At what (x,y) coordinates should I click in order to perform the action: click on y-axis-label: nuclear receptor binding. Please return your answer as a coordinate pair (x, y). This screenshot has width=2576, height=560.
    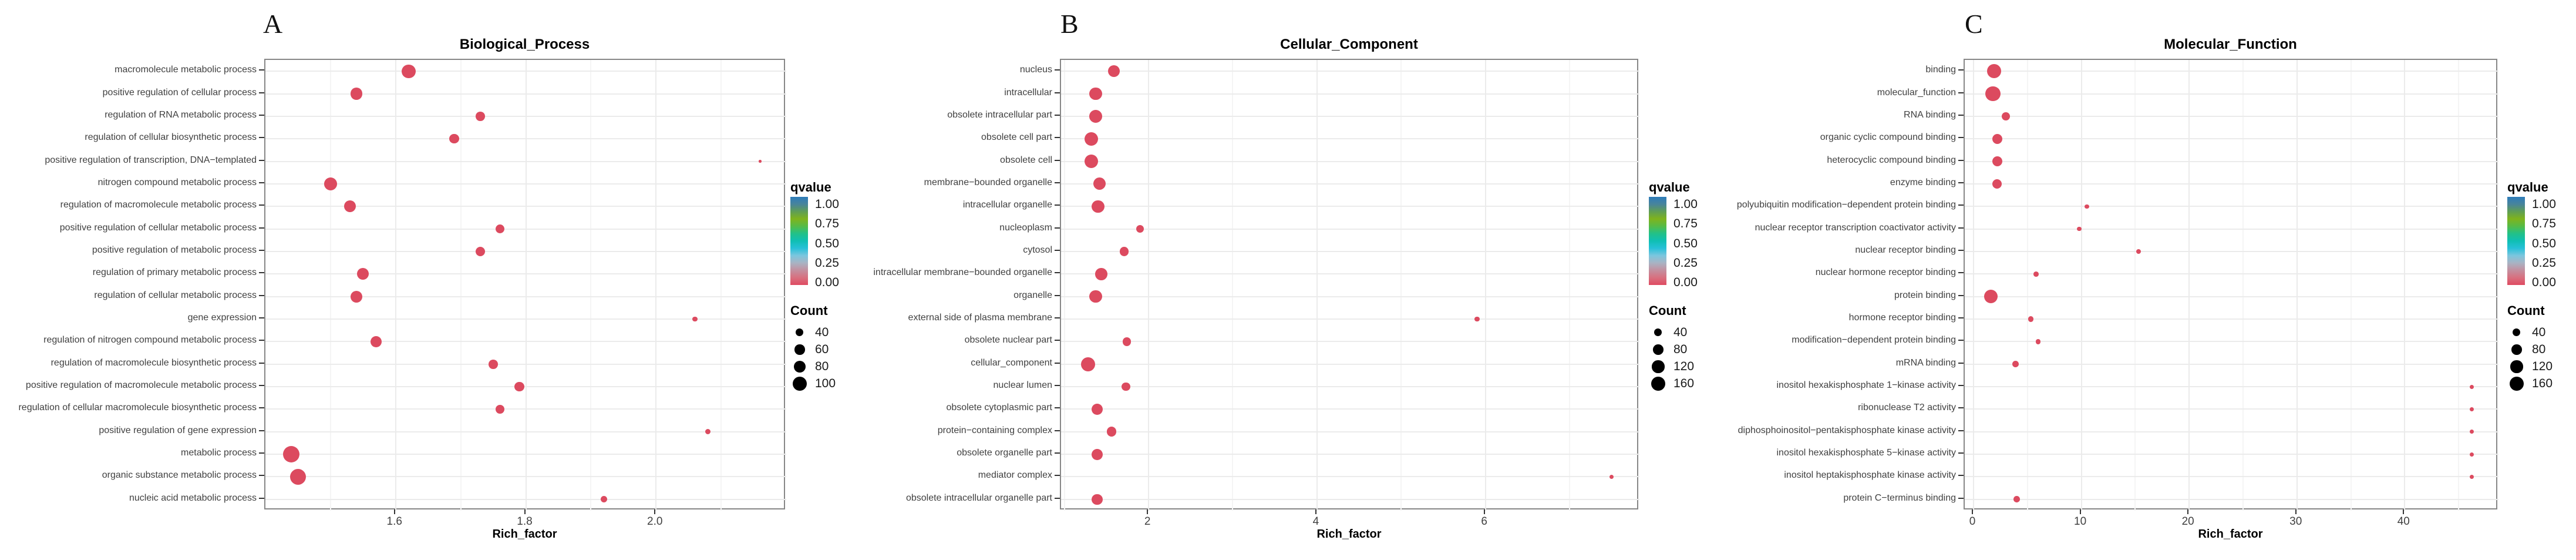
    Looking at the image, I should click on (1906, 249).